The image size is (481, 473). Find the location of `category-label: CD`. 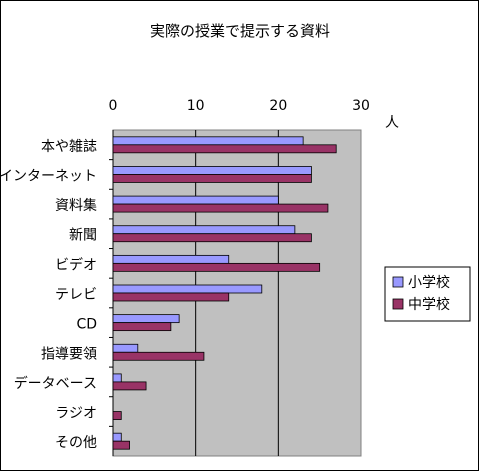

category-label: CD is located at coordinates (86, 325).